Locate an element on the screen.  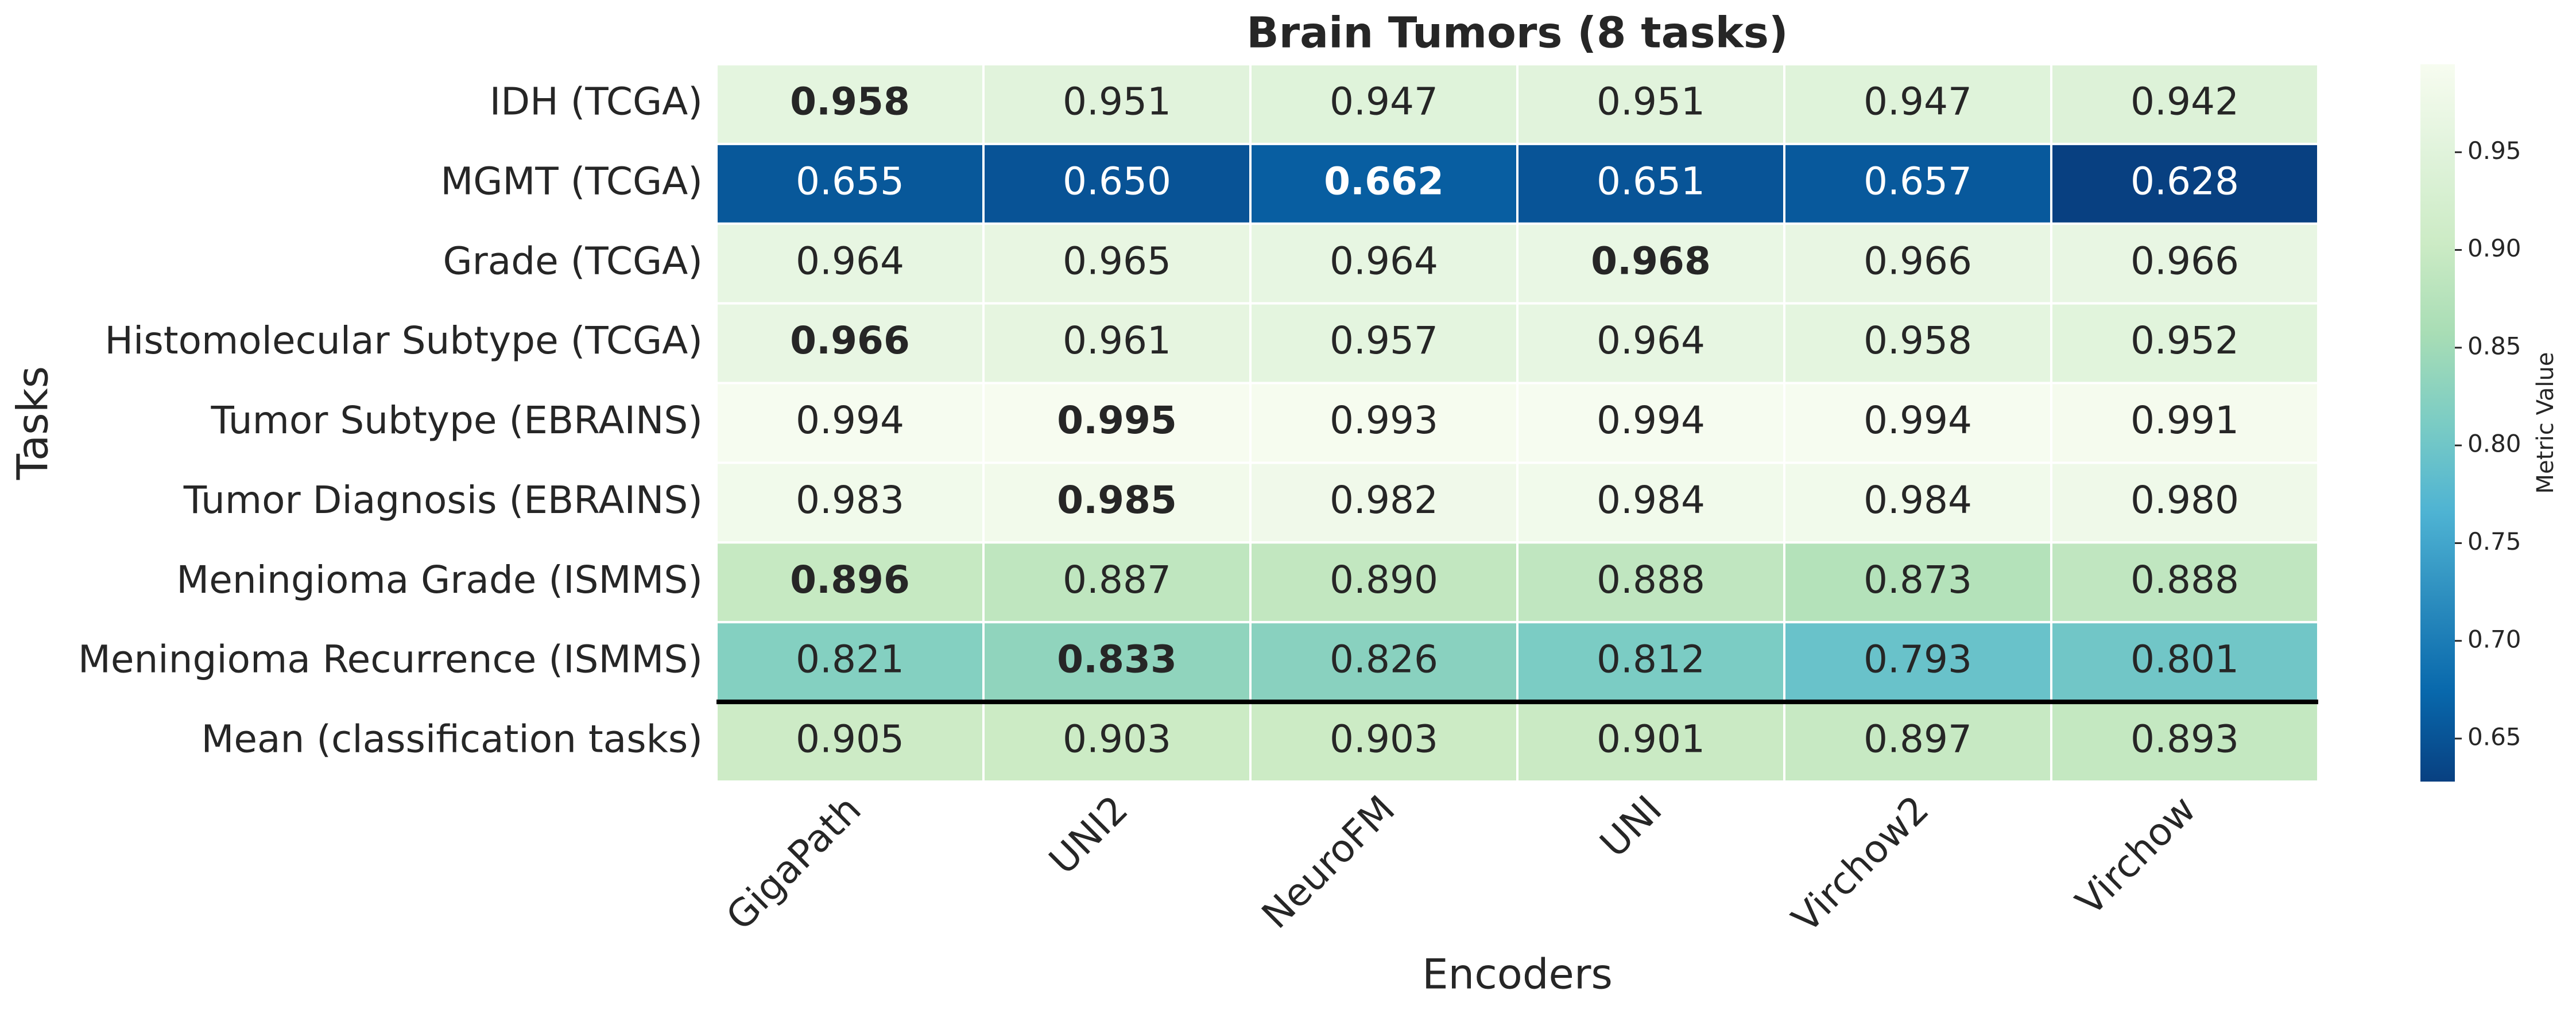
colorbar-tick-label: 0.65 is located at coordinates (2494, 737).